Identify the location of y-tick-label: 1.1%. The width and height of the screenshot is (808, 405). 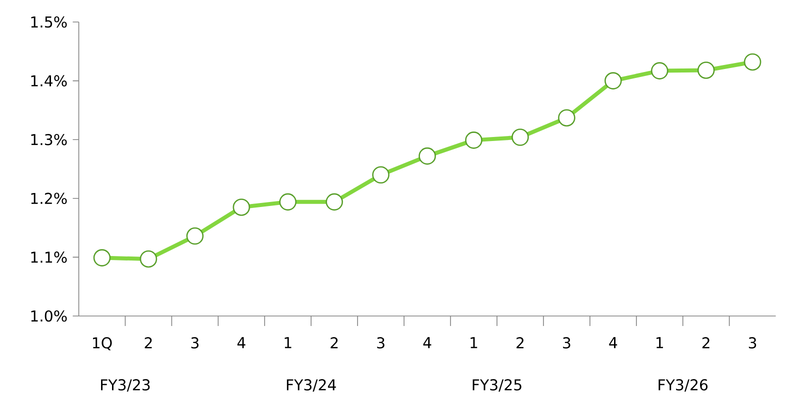
(49, 257).